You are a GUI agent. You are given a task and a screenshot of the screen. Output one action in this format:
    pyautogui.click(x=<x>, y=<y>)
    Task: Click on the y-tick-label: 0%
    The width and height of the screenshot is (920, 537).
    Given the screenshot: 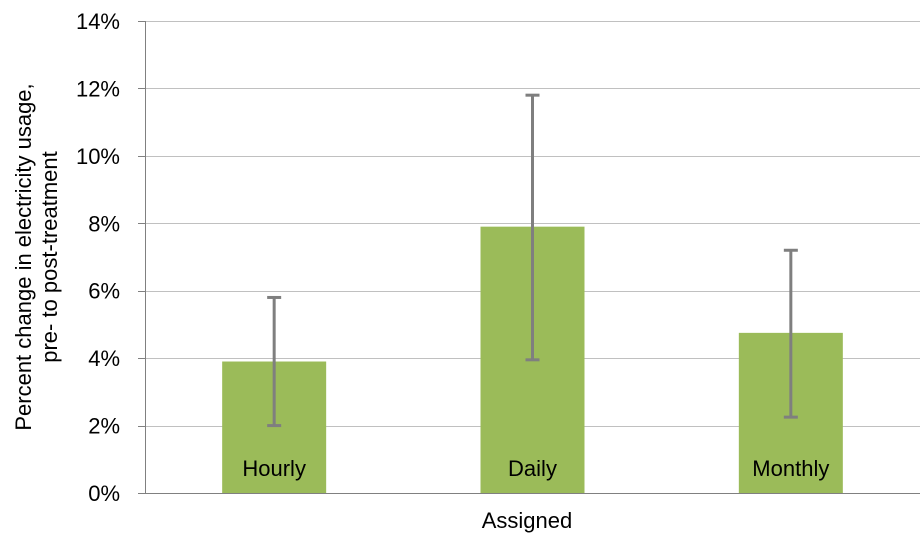 What is the action you would take?
    pyautogui.click(x=104, y=493)
    